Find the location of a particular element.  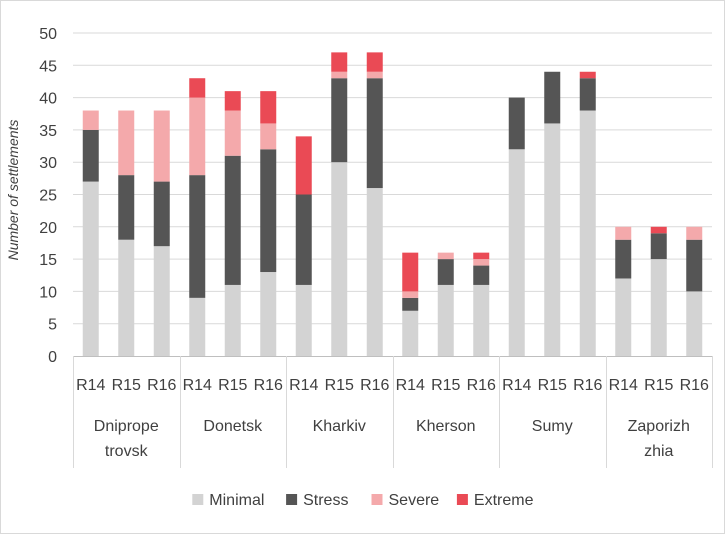

legend-label-extreme: Extreme is located at coordinates (504, 500).